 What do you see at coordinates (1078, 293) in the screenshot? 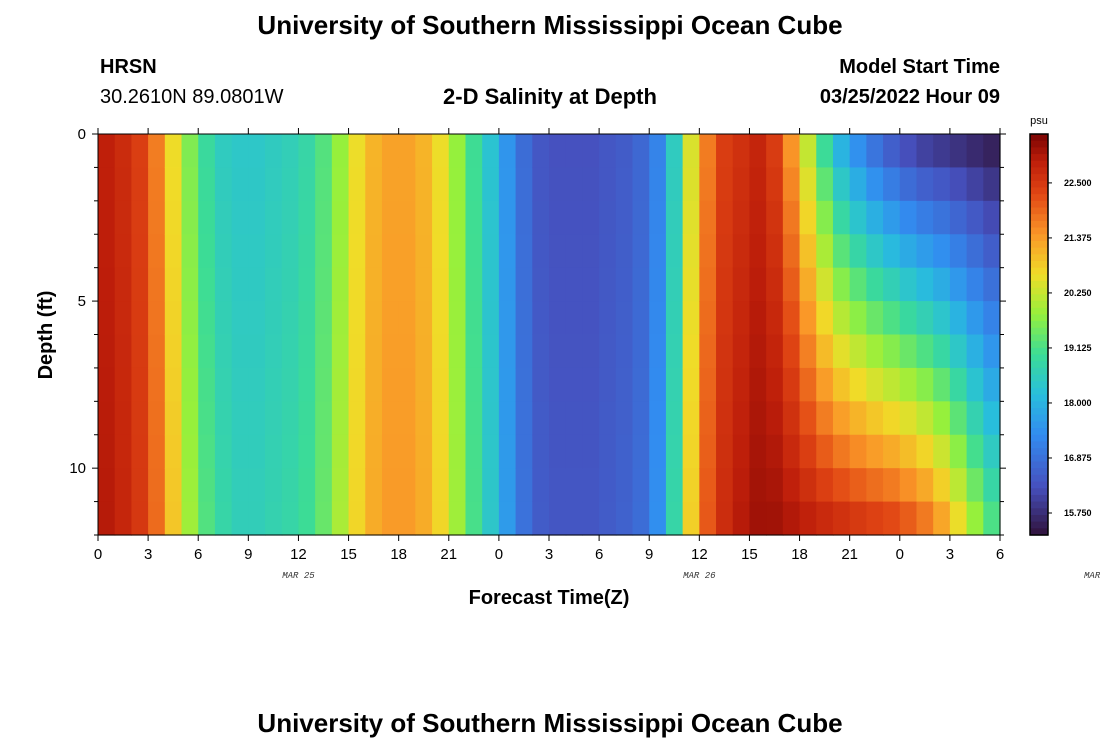
I see `colorbar-tick-label: 20.250` at bounding box center [1078, 293].